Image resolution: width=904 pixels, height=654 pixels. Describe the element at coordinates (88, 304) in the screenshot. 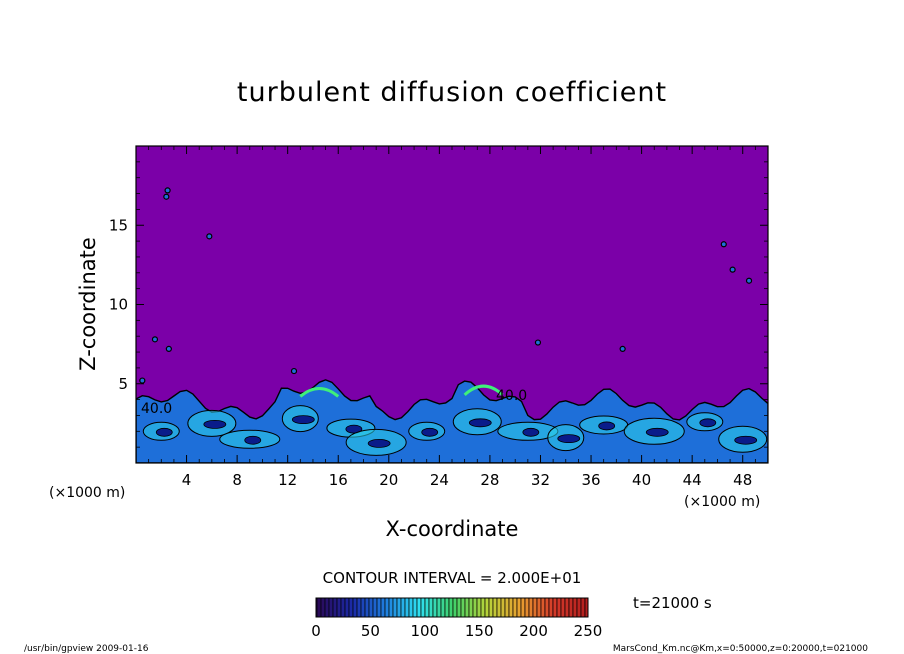

I see `y-axis-label: Z-coordinate` at that location.